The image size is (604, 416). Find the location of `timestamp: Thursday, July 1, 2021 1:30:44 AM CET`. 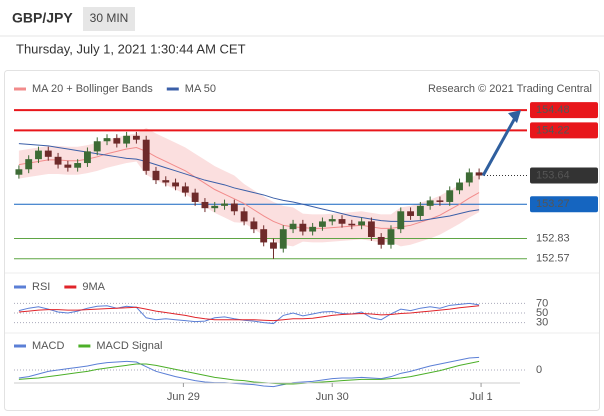

timestamp: Thursday, July 1, 2021 1:30:44 AM CET is located at coordinates (131, 48).